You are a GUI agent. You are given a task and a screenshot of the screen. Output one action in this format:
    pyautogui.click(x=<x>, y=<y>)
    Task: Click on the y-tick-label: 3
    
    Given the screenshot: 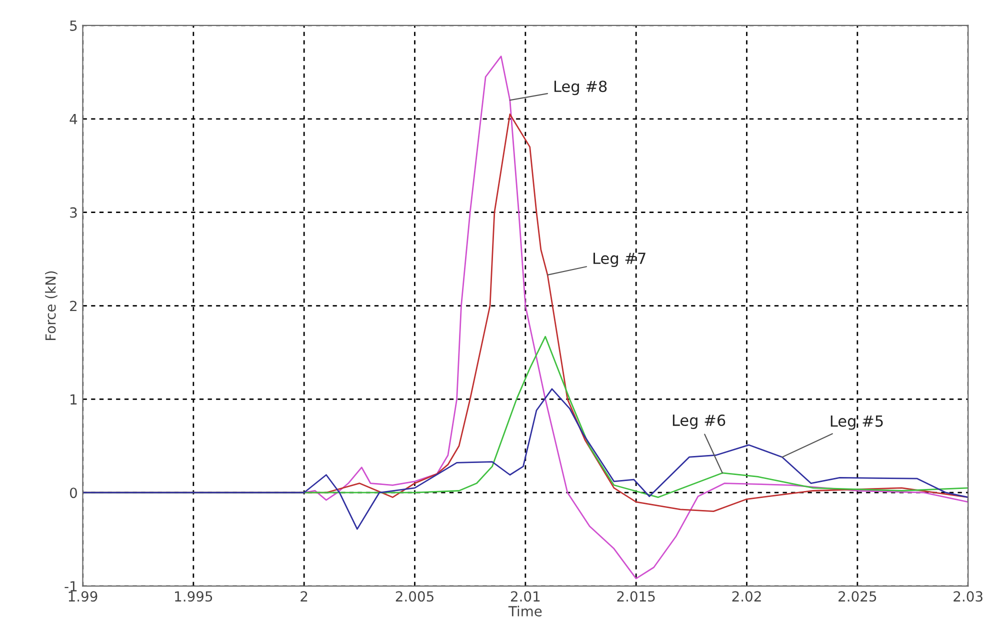 What is the action you would take?
    pyautogui.click(x=73, y=212)
    